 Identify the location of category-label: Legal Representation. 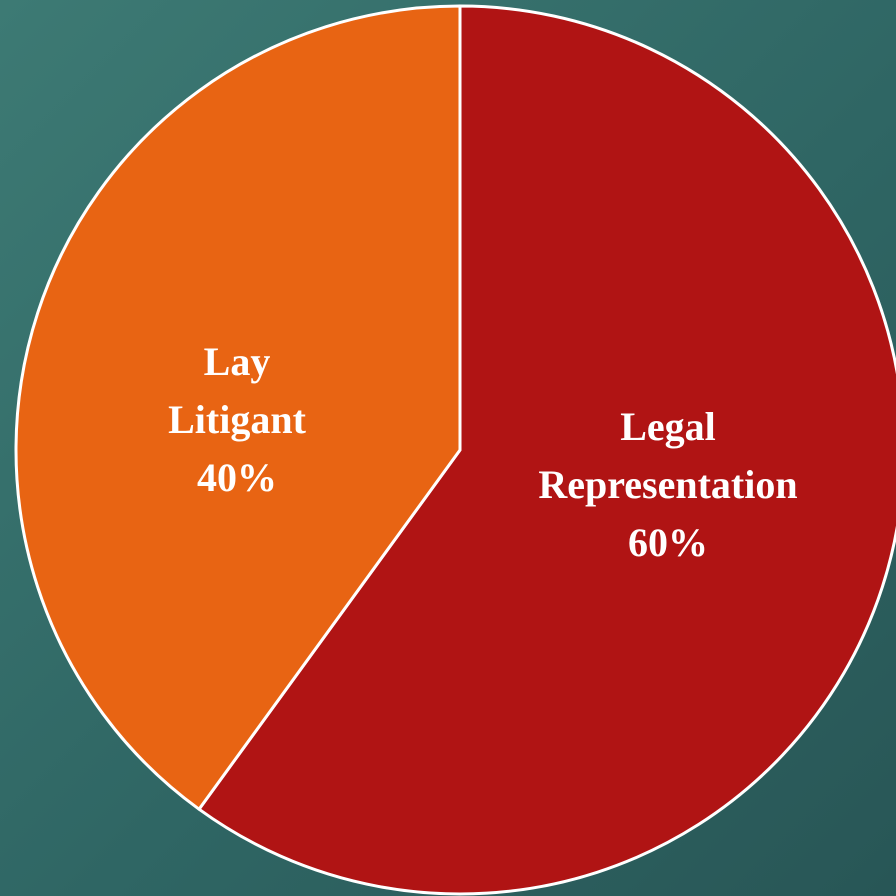
(668, 455).